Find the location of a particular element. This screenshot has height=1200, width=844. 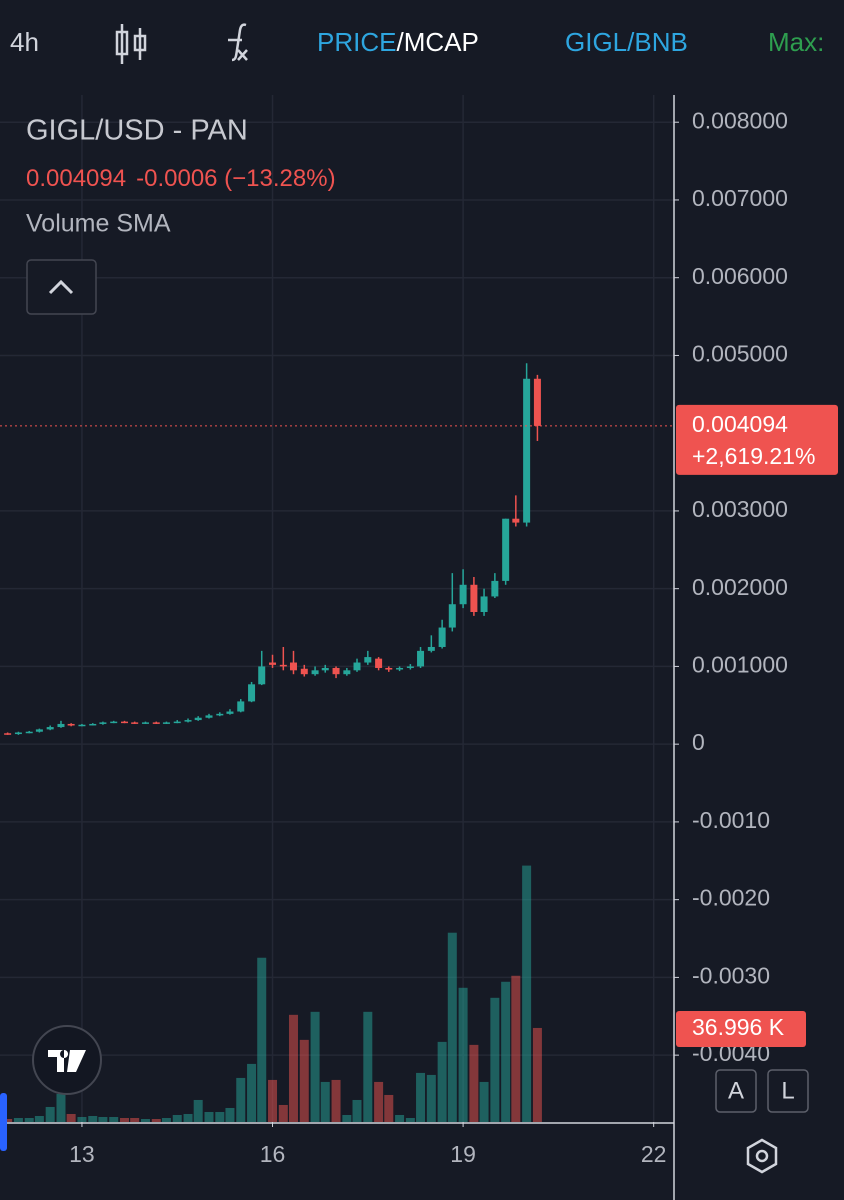

legend-title: GIGL/USD - PAN is located at coordinates (137, 131).